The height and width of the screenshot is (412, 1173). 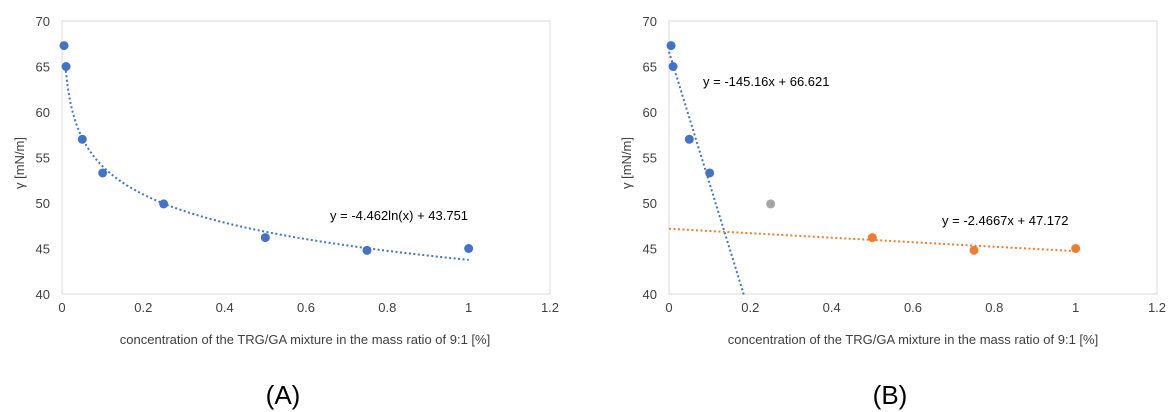 What do you see at coordinates (306, 307) in the screenshot?
I see `chart-a-x-tick-label: 0.6` at bounding box center [306, 307].